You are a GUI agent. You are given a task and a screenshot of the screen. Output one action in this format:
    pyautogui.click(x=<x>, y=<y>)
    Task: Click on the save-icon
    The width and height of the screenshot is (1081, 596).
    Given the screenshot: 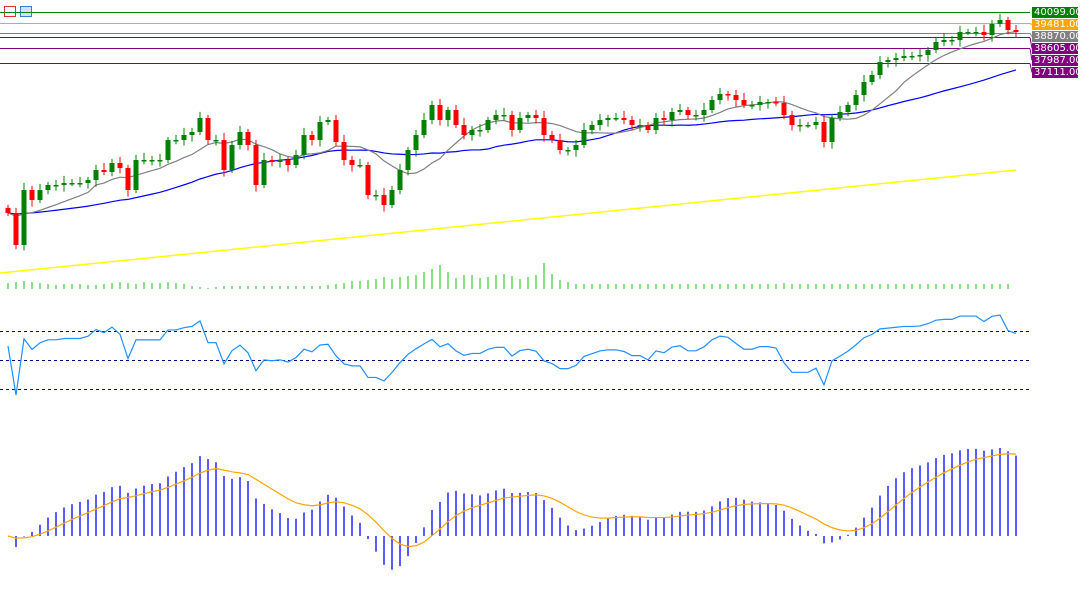 What is the action you would take?
    pyautogui.click(x=26, y=11)
    